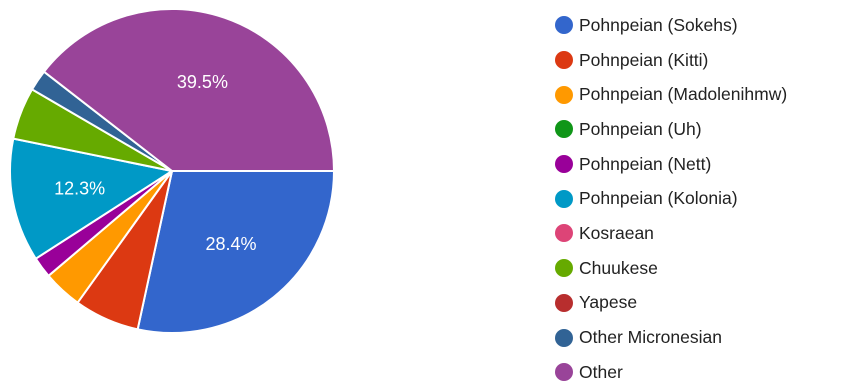 Image resolution: width=841 pixels, height=390 pixels. What do you see at coordinates (671, 268) in the screenshot?
I see `legend-item: Chuukese` at bounding box center [671, 268].